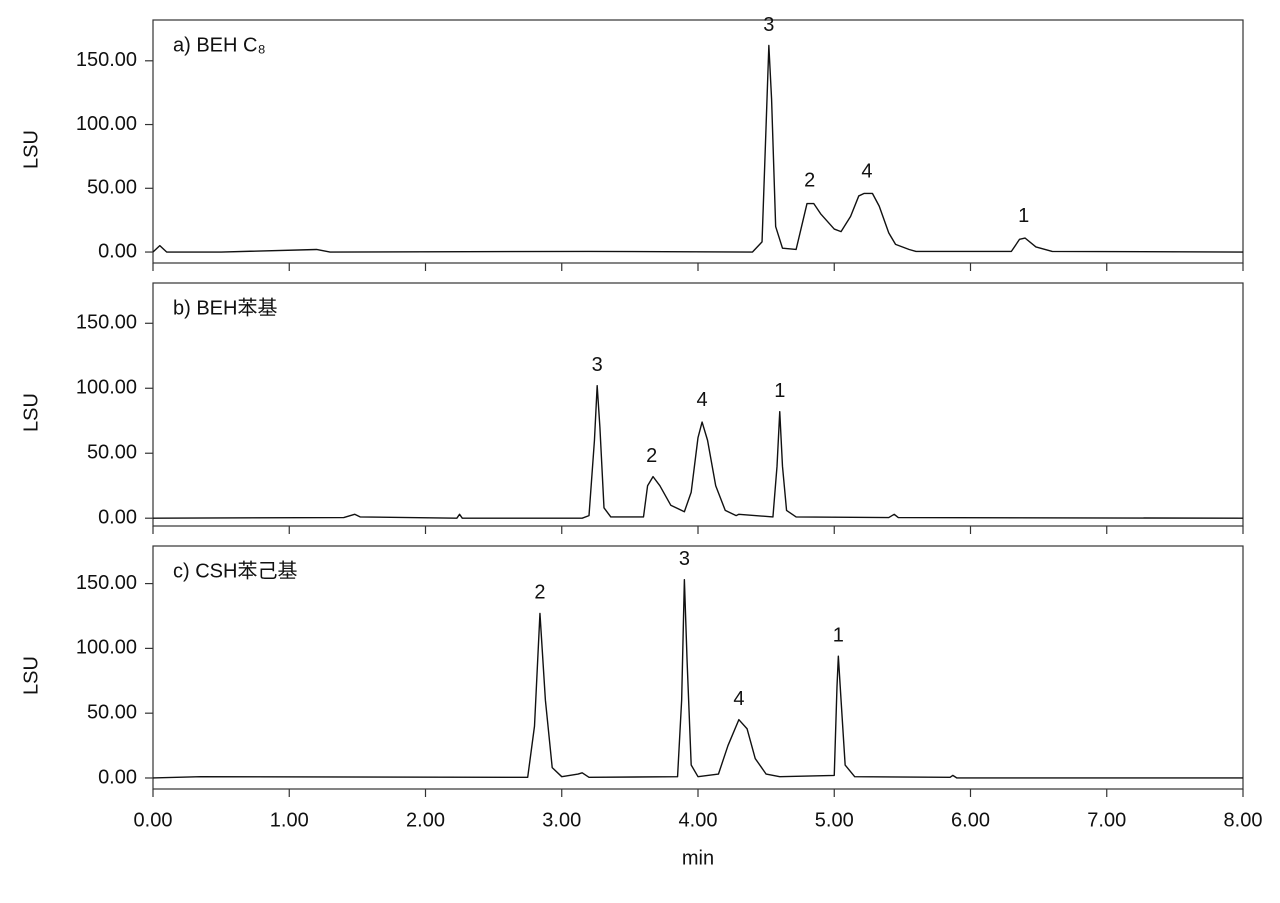  What do you see at coordinates (1106, 820) in the screenshot?
I see `x-tick-label: 7.00` at bounding box center [1106, 820].